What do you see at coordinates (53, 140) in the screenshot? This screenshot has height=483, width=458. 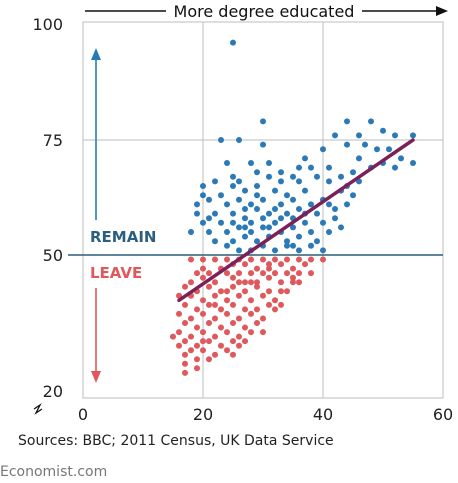 I see `y-tick-label-75: 75` at bounding box center [53, 140].